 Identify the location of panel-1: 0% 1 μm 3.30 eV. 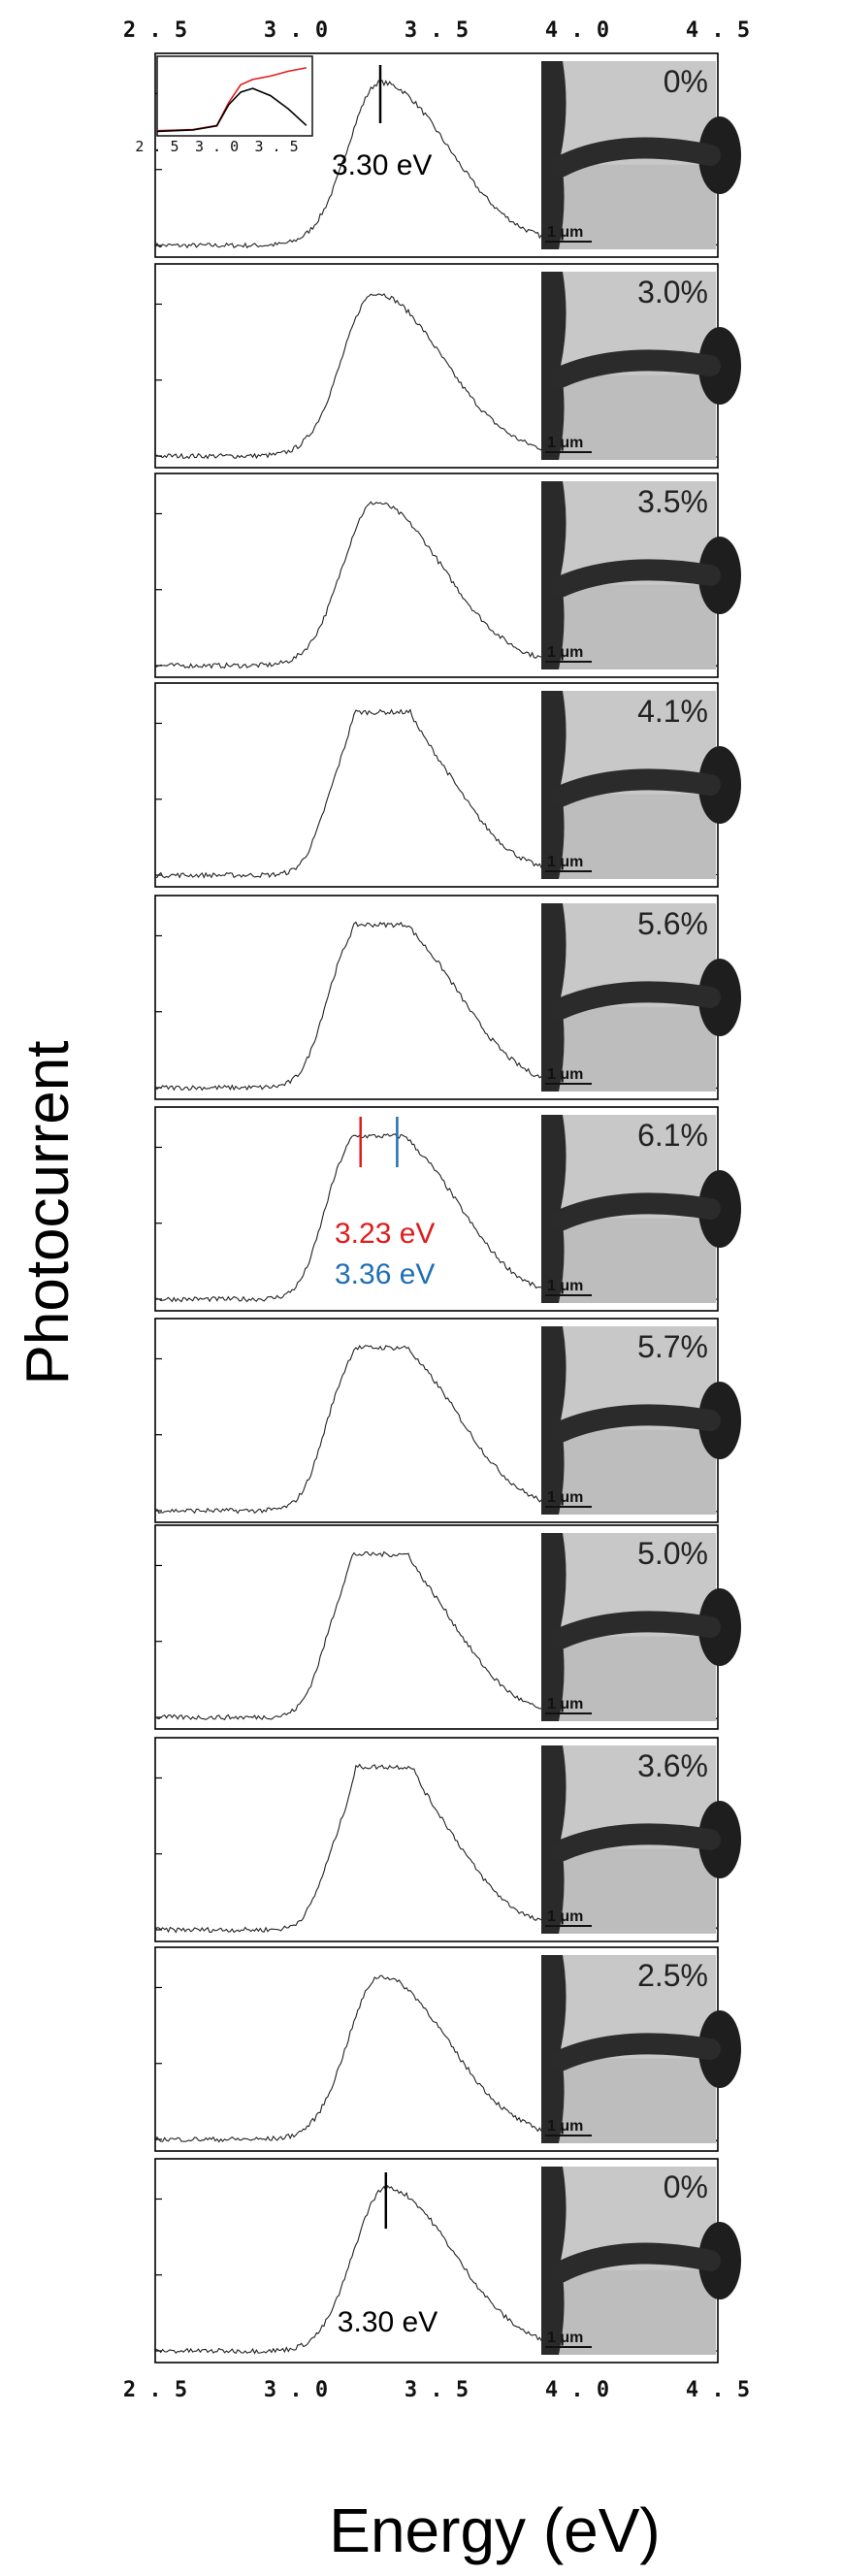
(447, 155).